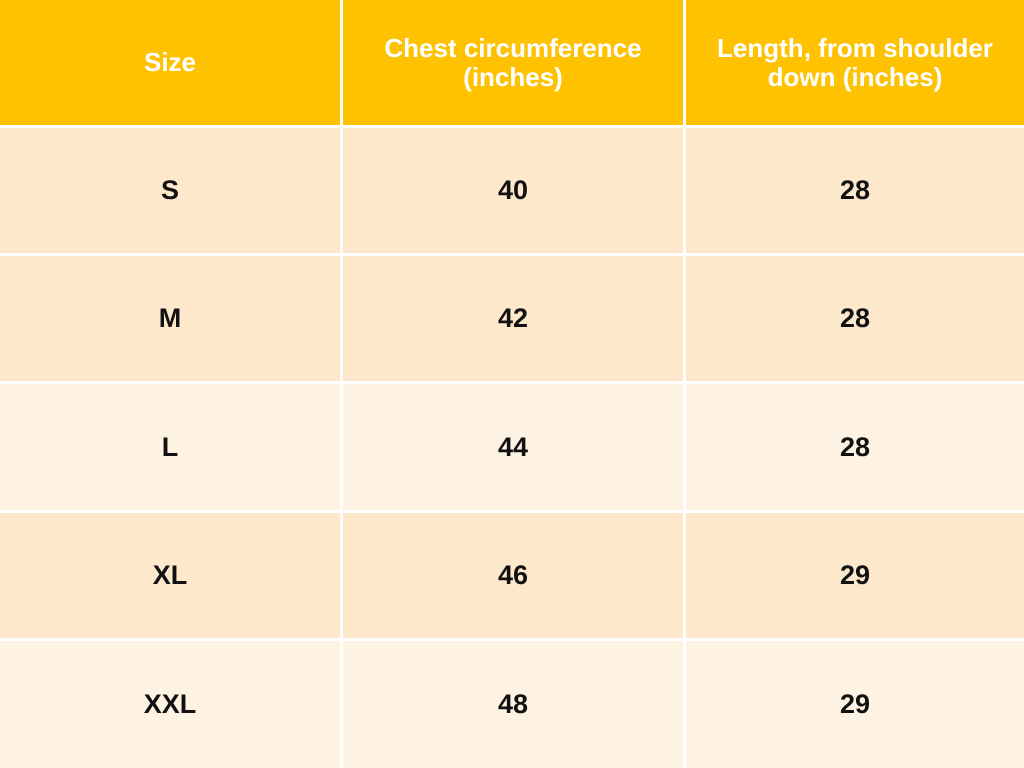 The image size is (1024, 768). I want to click on cell-size: XXL, so click(170, 704).